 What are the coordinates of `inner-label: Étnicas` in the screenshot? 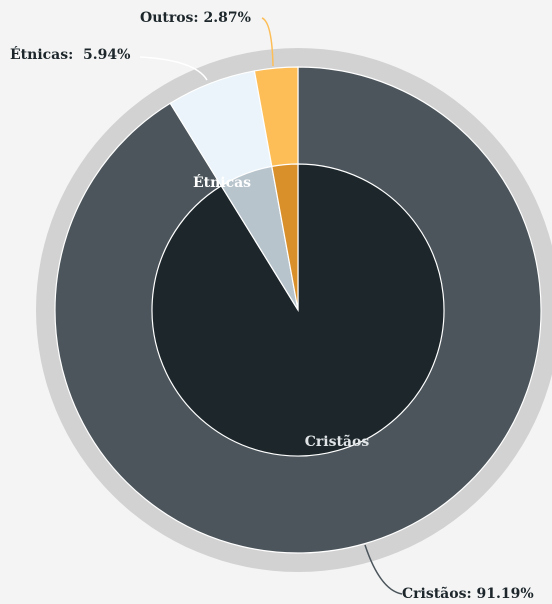 It's located at (222, 182).